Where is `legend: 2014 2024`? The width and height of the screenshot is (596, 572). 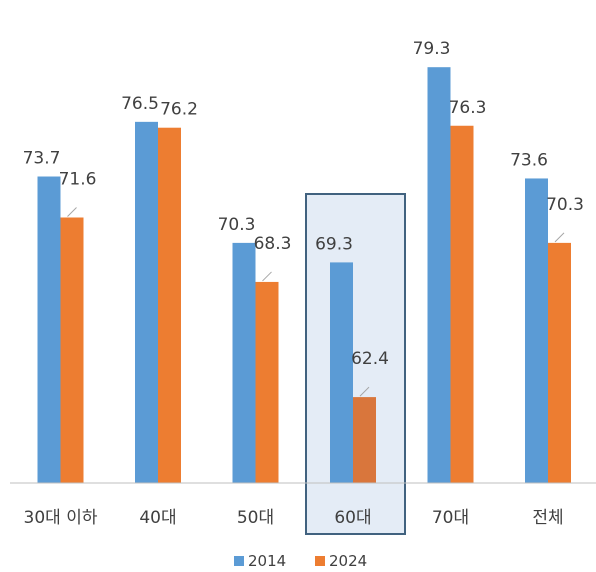
legend: 2014 2024 is located at coordinates (300, 561).